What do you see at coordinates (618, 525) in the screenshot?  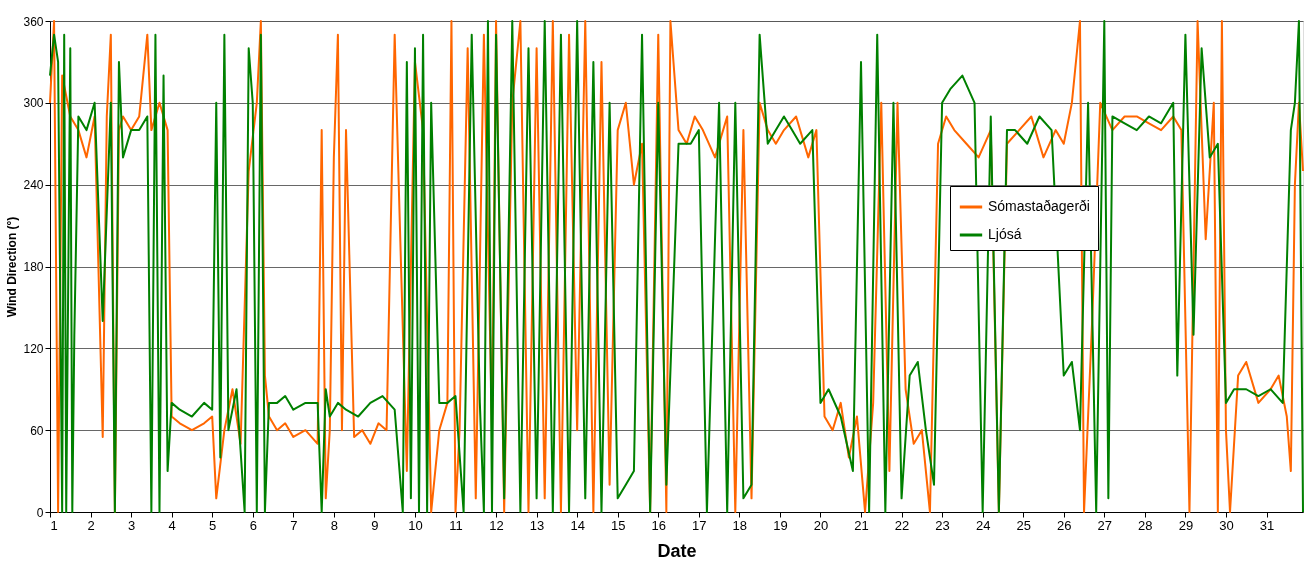 I see `x-tick-label: 15` at bounding box center [618, 525].